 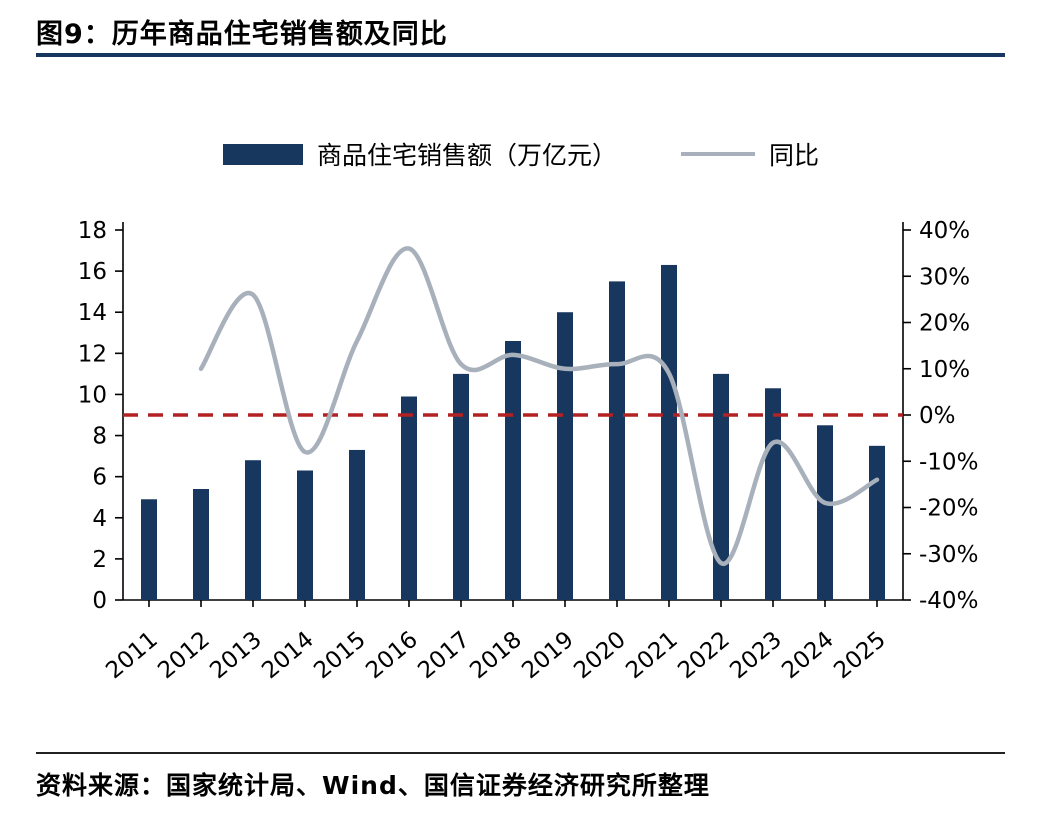 I want to click on svg-text: 2012, so click(x=184, y=656).